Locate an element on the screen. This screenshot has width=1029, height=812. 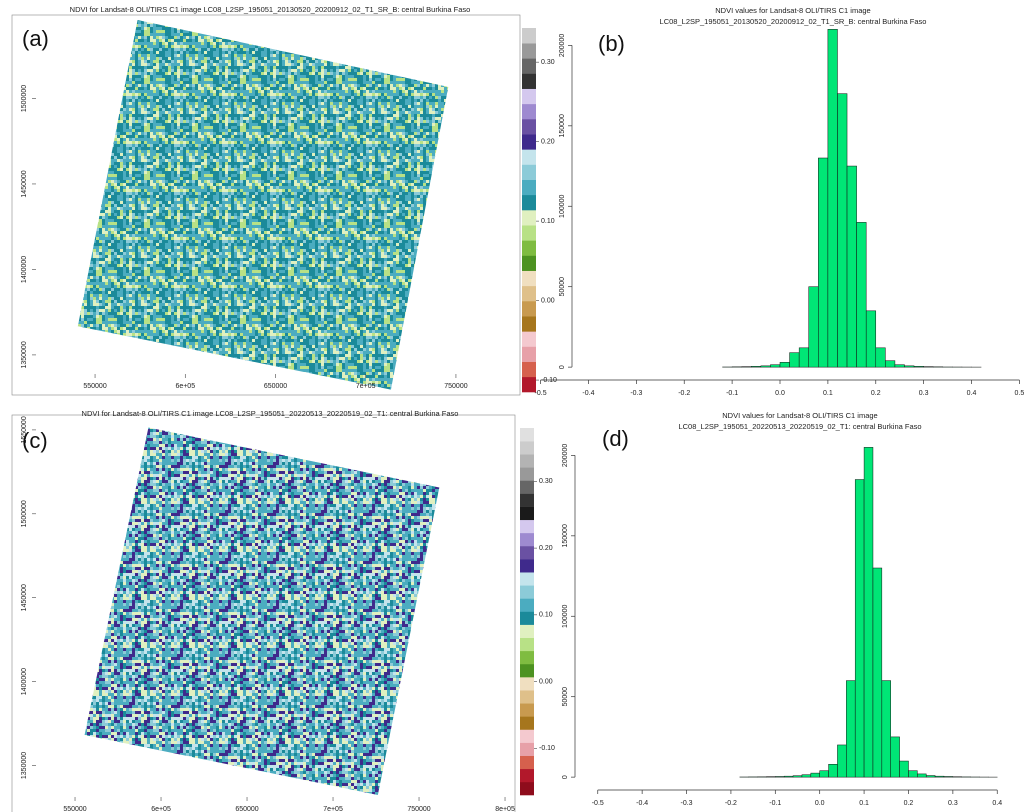
x-tick-label: -0.2 is located at coordinates (731, 803).